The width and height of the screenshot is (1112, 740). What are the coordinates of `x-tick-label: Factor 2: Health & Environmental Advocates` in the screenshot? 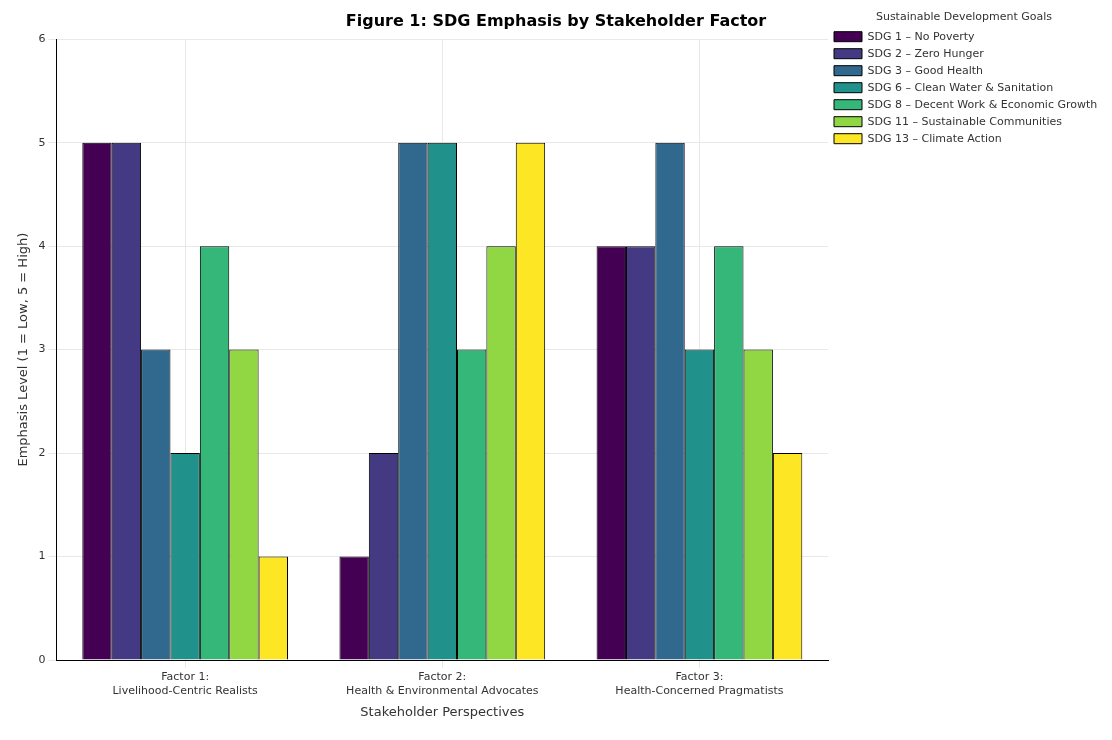 It's located at (442, 683).